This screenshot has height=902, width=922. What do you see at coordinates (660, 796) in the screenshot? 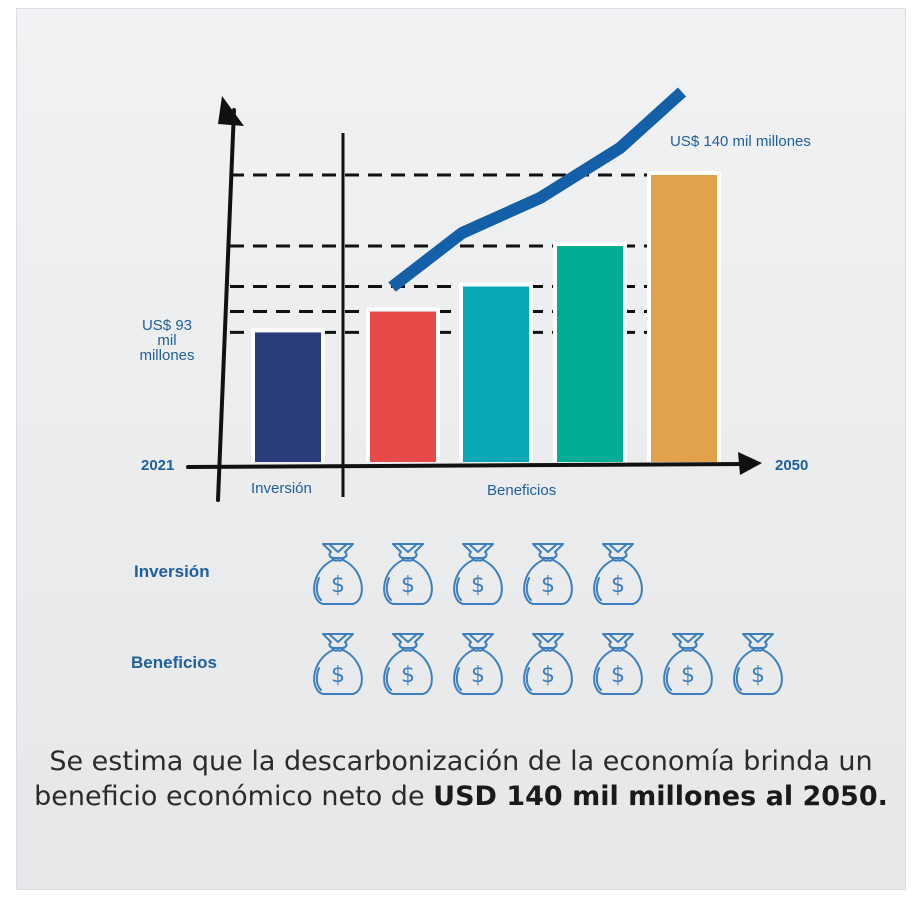
I see `summary-highlight: USD 140 mil millones al 2050.` at bounding box center [660, 796].